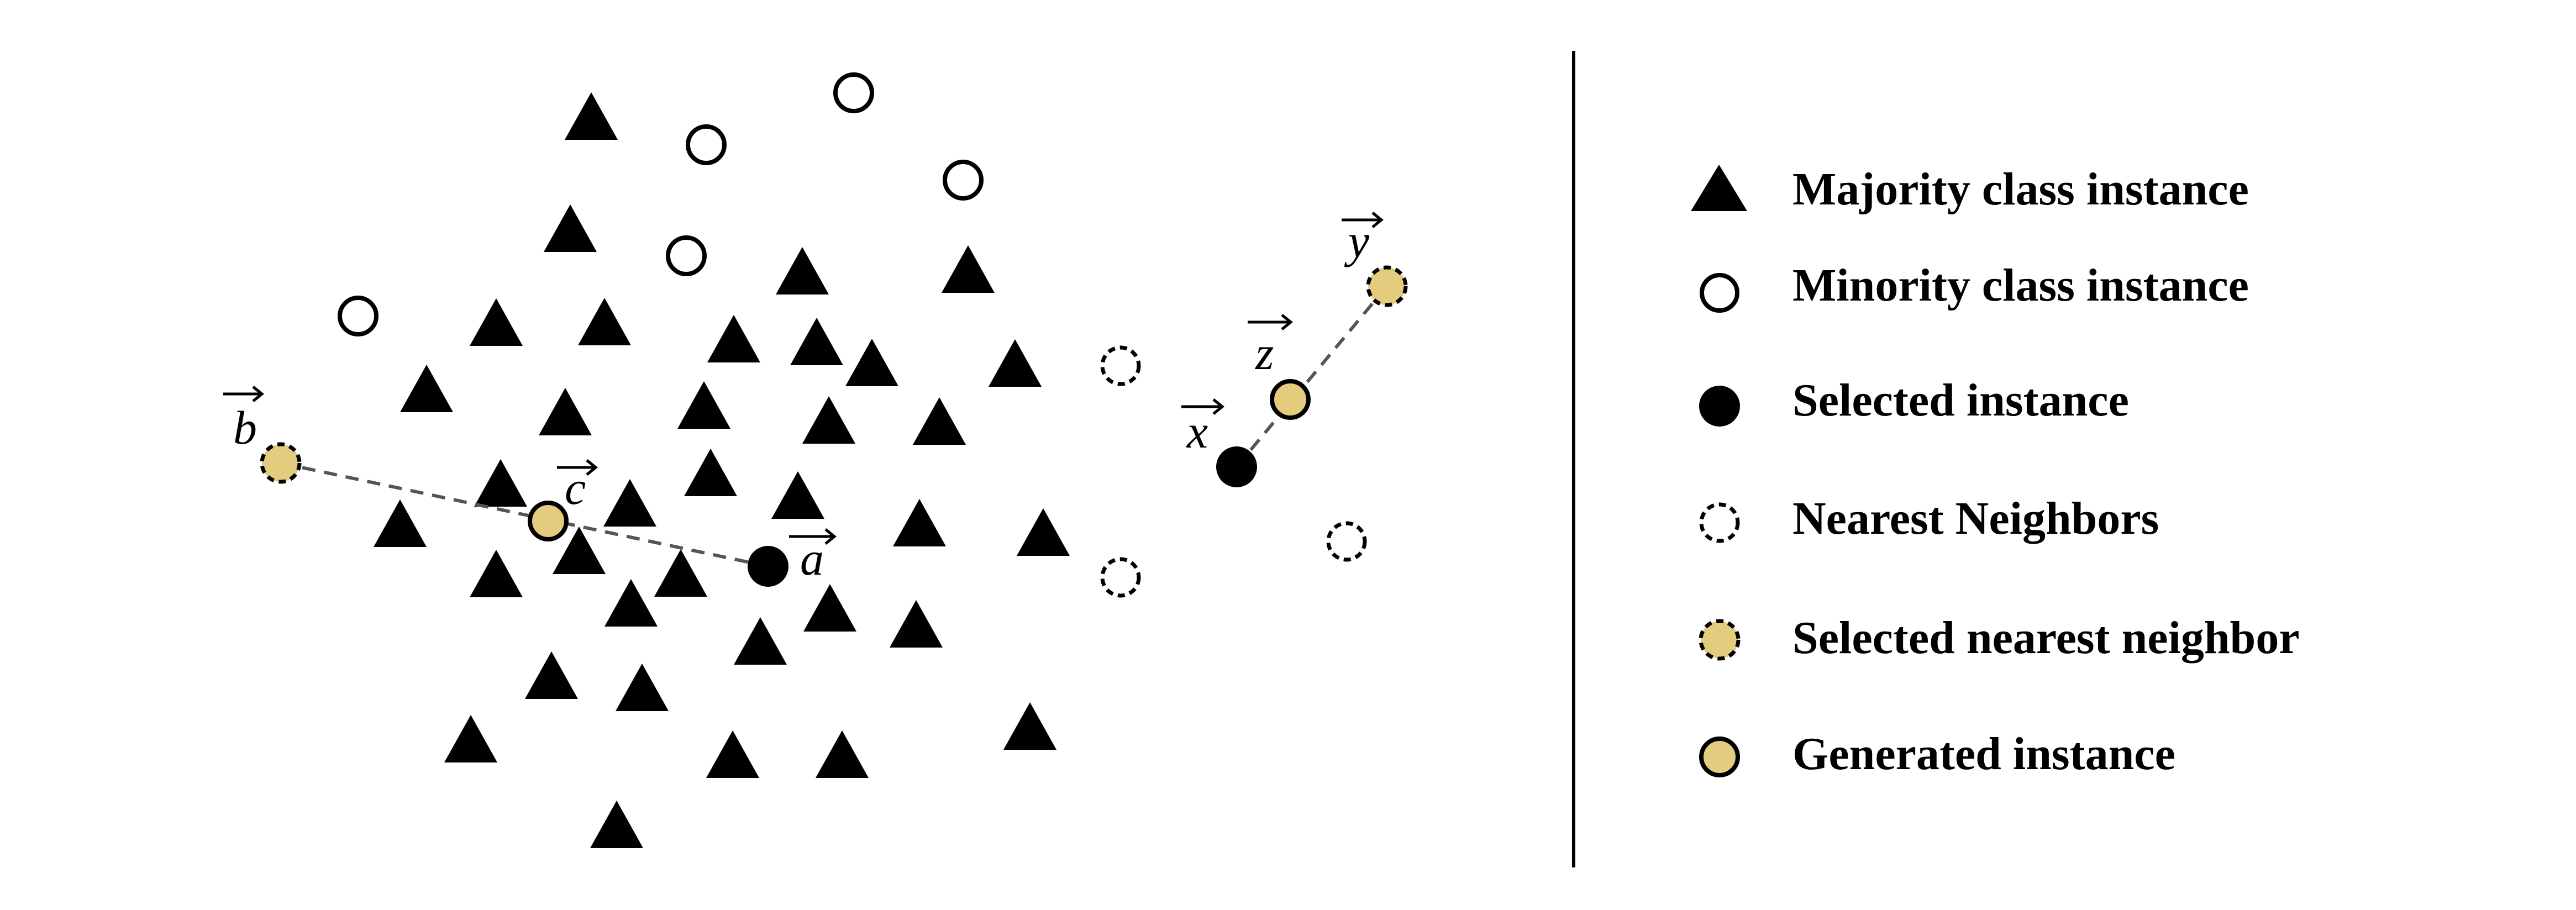 Image resolution: width=2576 pixels, height=910 pixels. Describe the element at coordinates (1975, 518) in the screenshot. I see `legend-label: Nearest Neighbors` at that location.